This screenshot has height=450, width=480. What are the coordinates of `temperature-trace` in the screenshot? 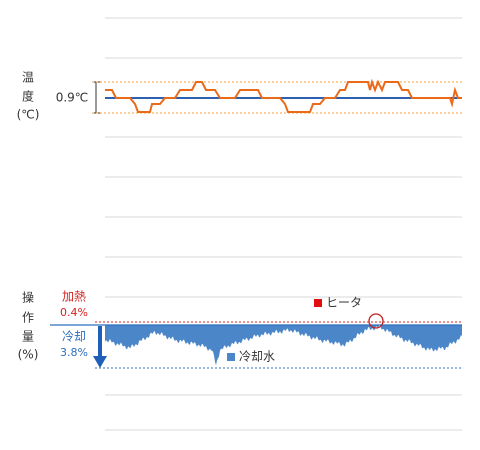 It's located at (283, 95).